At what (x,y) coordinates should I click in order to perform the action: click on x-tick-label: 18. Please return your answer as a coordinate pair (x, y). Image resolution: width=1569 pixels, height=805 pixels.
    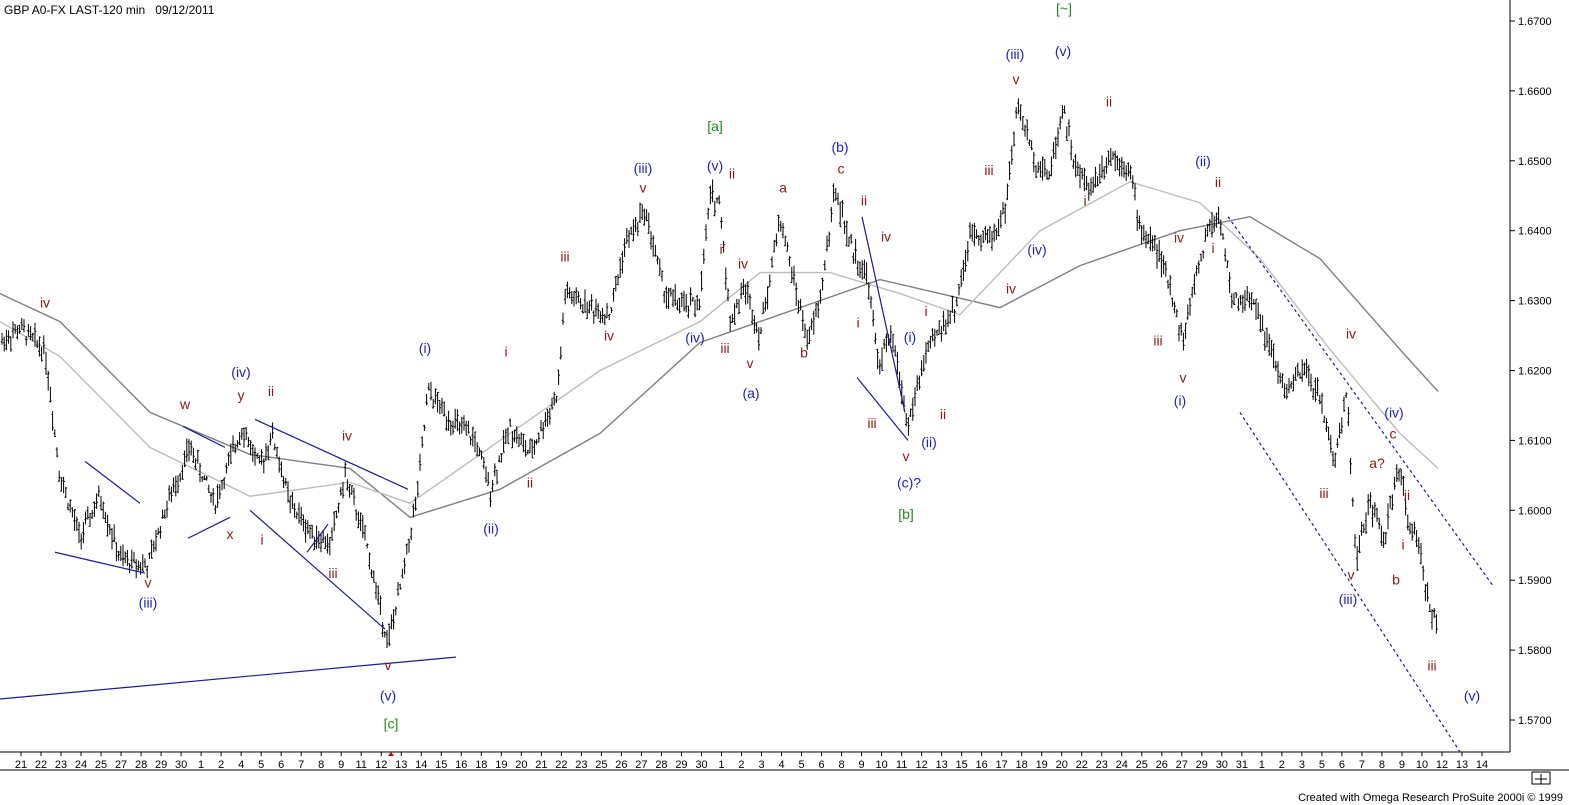
    Looking at the image, I should click on (1022, 765).